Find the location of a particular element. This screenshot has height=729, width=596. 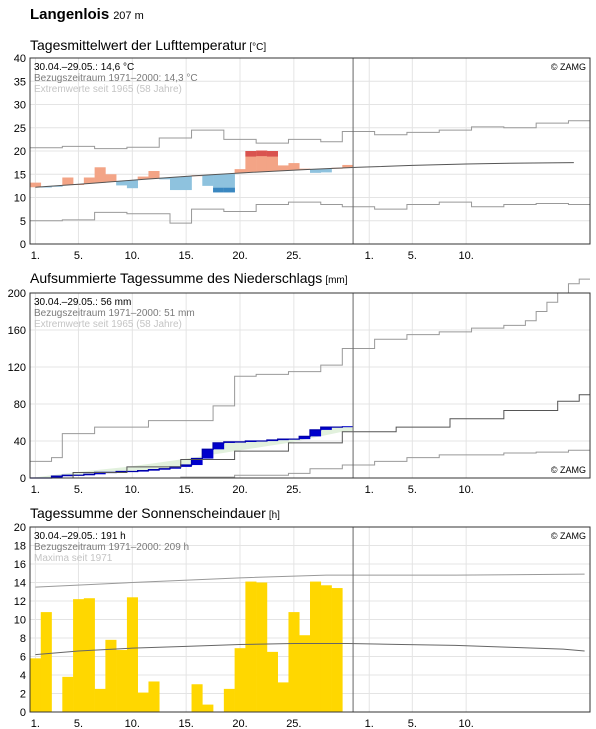

temp-ytick-label: 5 is located at coordinates (23, 222).